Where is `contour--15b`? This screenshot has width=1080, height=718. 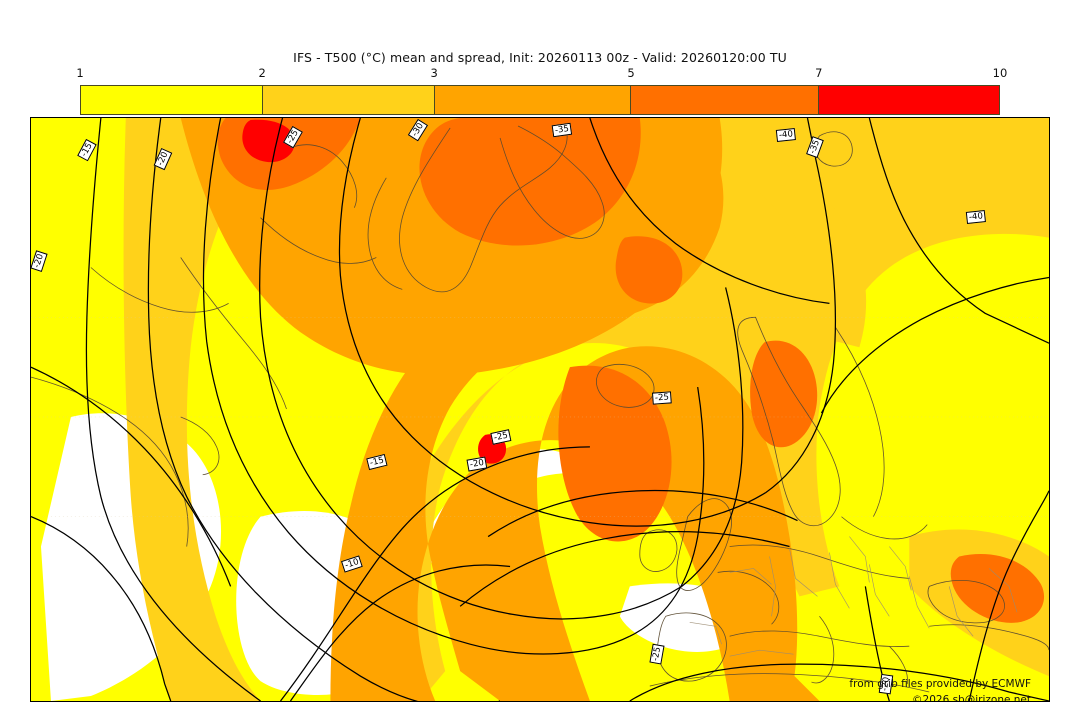 contour--15b is located at coordinates (435, 573).